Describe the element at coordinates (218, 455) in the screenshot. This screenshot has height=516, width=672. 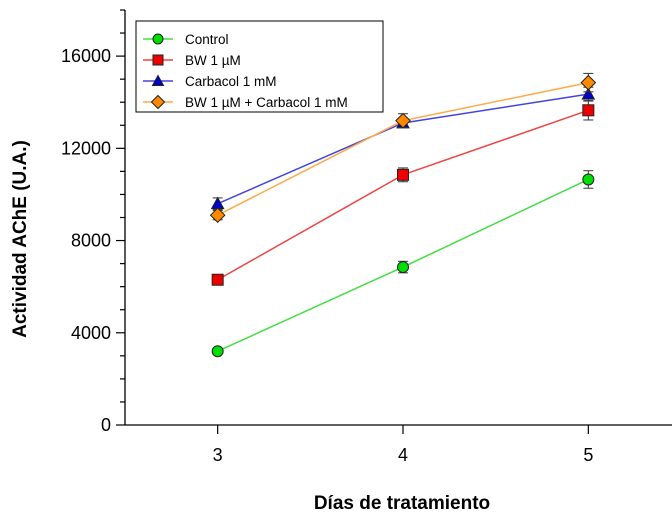
I see `x-tick-label: 3` at that location.